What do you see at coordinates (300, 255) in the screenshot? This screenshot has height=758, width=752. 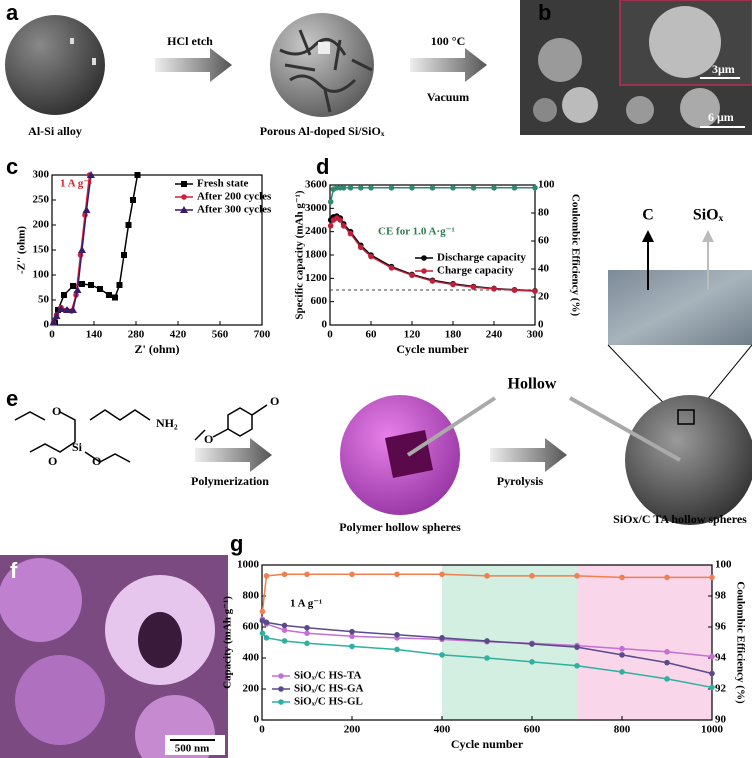 I see `y-axis-label: Specific capacity (mAh g⁻¹)` at bounding box center [300, 255].